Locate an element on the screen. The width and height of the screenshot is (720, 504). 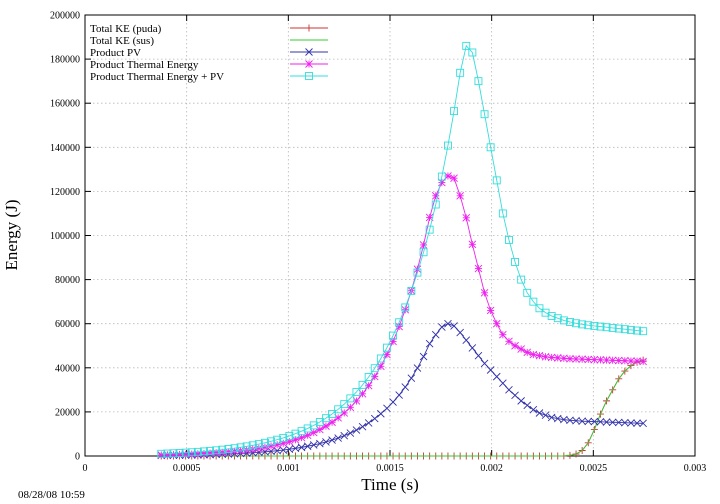
x-tick-label: 0.0005 is located at coordinates (187, 468).